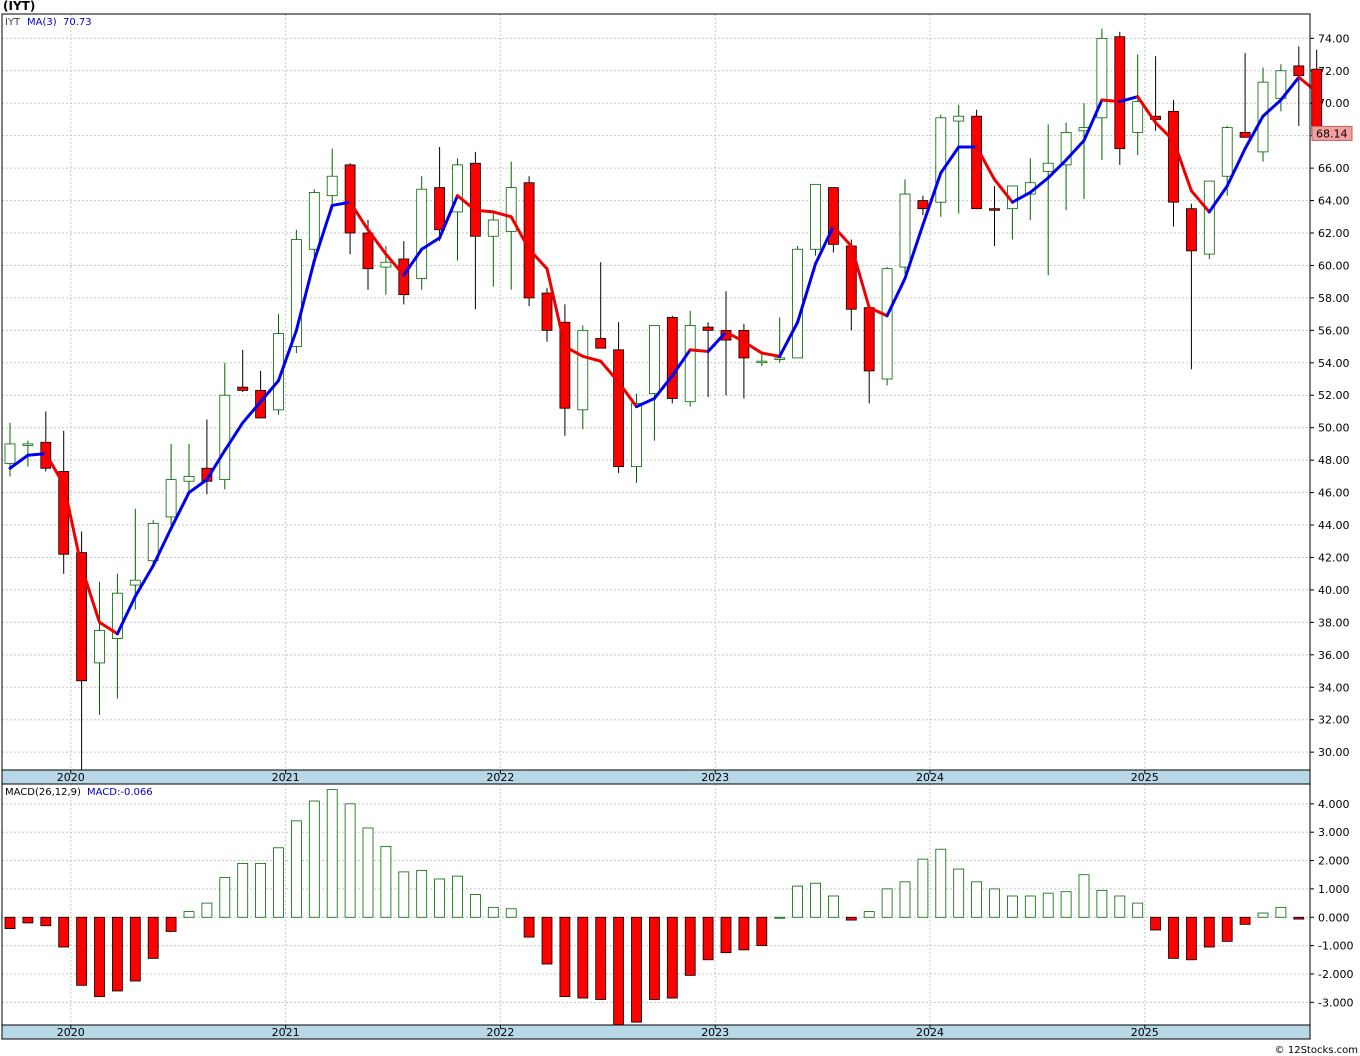 This screenshot has width=1360, height=1056. Describe the element at coordinates (13, 22) in the screenshot. I see `price-legend-symbol: IYT` at that location.